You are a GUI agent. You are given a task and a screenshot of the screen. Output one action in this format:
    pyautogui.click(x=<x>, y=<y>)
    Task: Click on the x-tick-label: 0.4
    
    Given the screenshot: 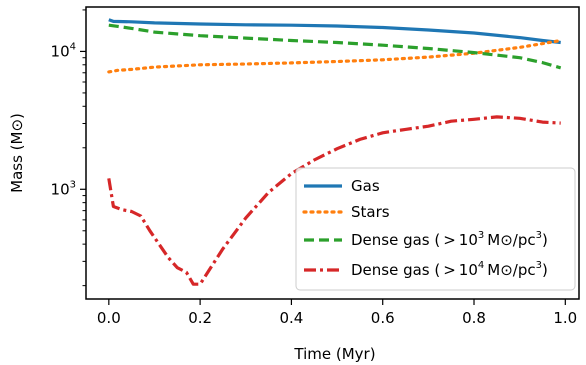 What is the action you would take?
    pyautogui.click(x=291, y=318)
    